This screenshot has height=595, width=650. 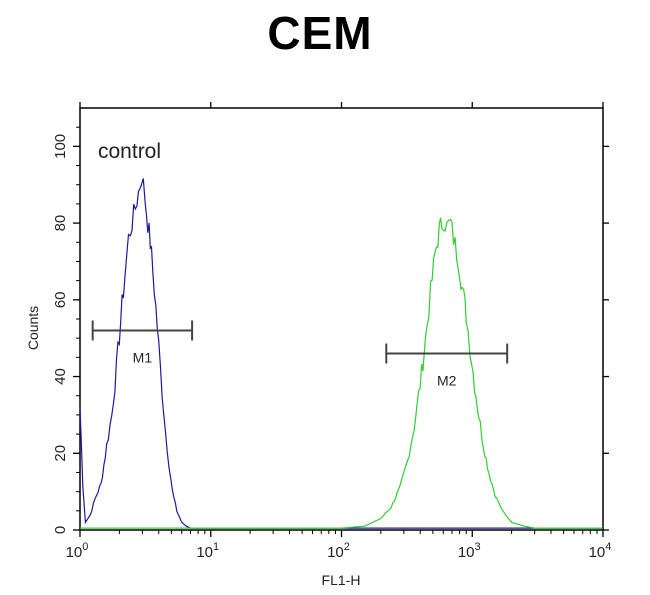 What do you see at coordinates (300, 354) in the screenshot?
I see `marker-group: M1 M2` at bounding box center [300, 354].